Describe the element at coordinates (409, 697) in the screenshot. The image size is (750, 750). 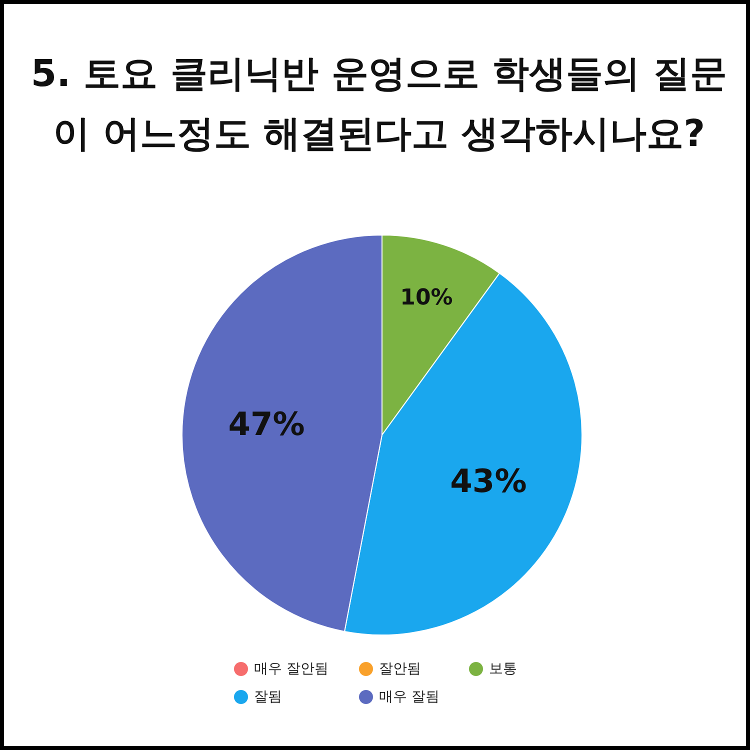
I see `legend-label: 매우 잘됨` at that location.